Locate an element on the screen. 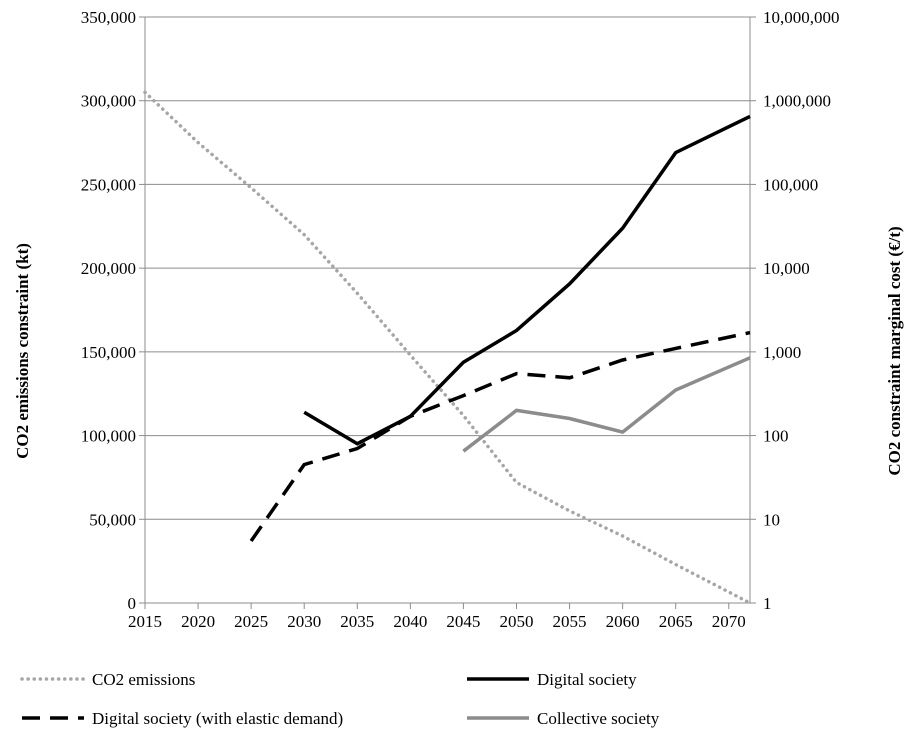 This screenshot has width=908, height=733. x-tick-label: 2050 is located at coordinates (516, 621).